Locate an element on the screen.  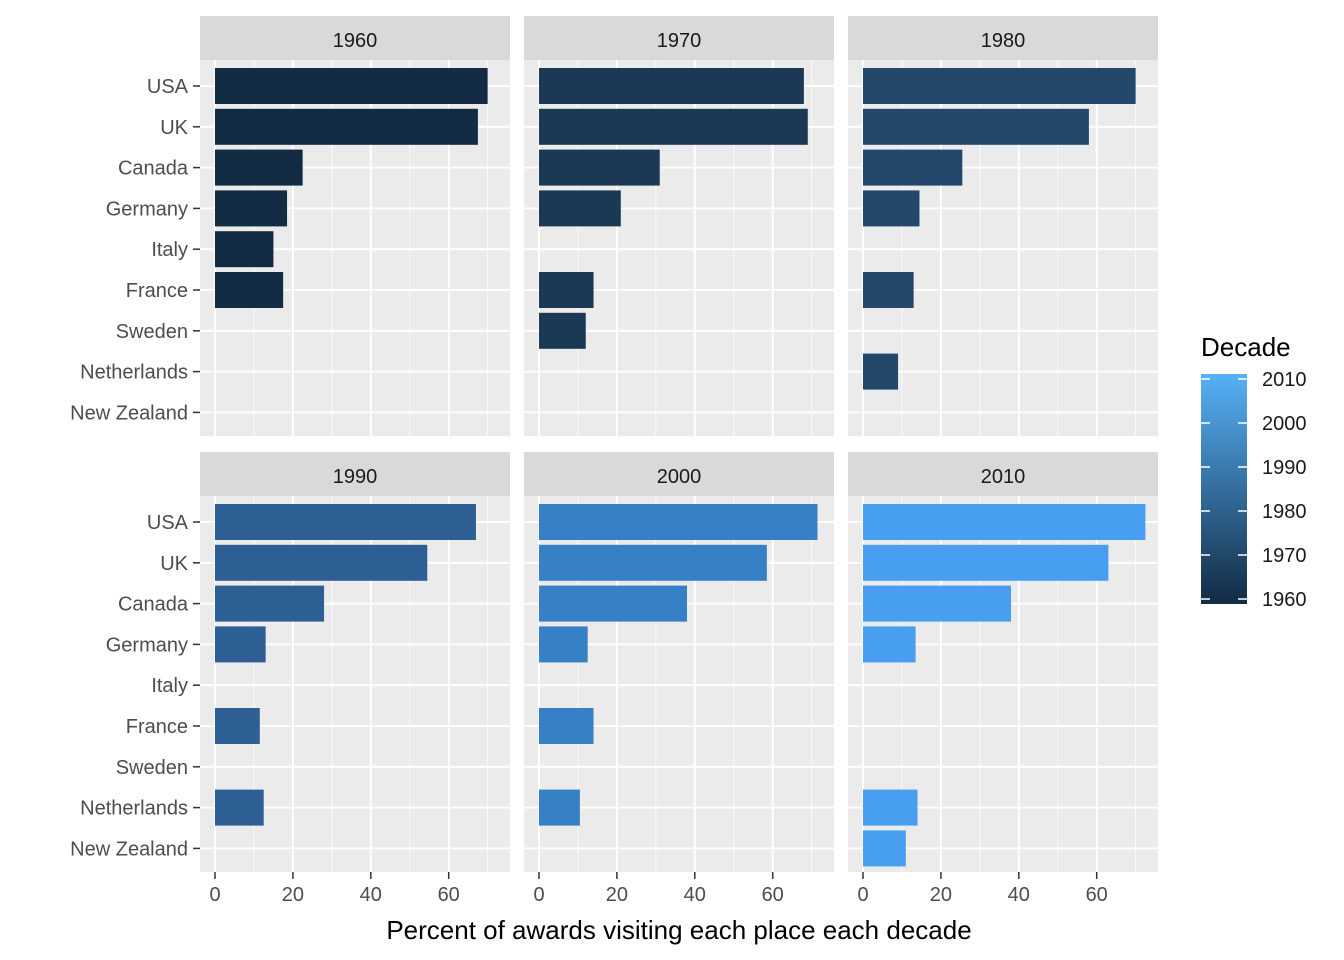
facet-panel-1960: 1960 is located at coordinates (355, 226).